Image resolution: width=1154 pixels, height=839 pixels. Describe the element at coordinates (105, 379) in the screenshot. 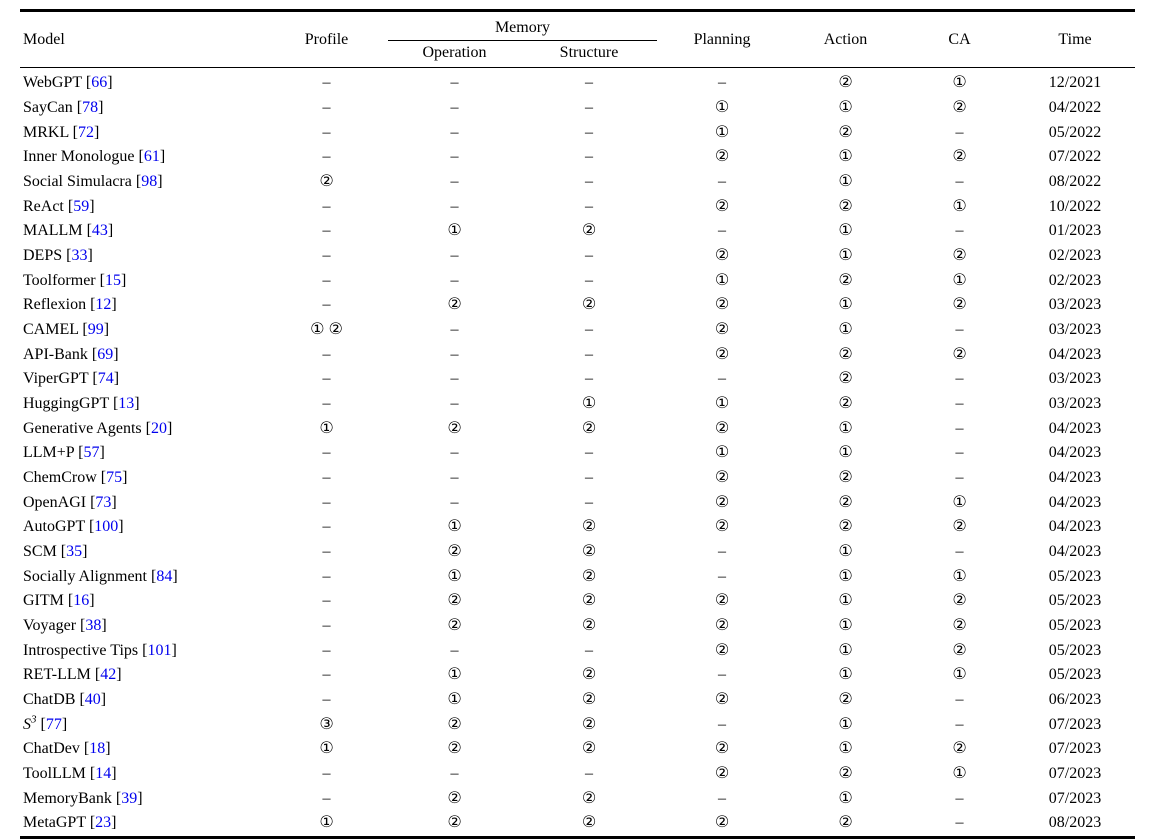

I see `citation-ref-link: 74` at that location.